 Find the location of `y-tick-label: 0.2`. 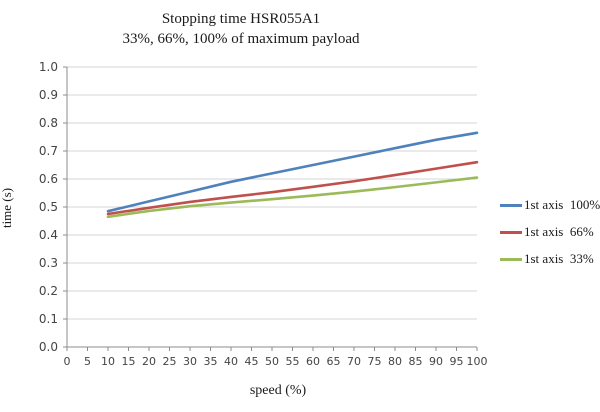

y-tick-label: 0.2 is located at coordinates (48, 291).